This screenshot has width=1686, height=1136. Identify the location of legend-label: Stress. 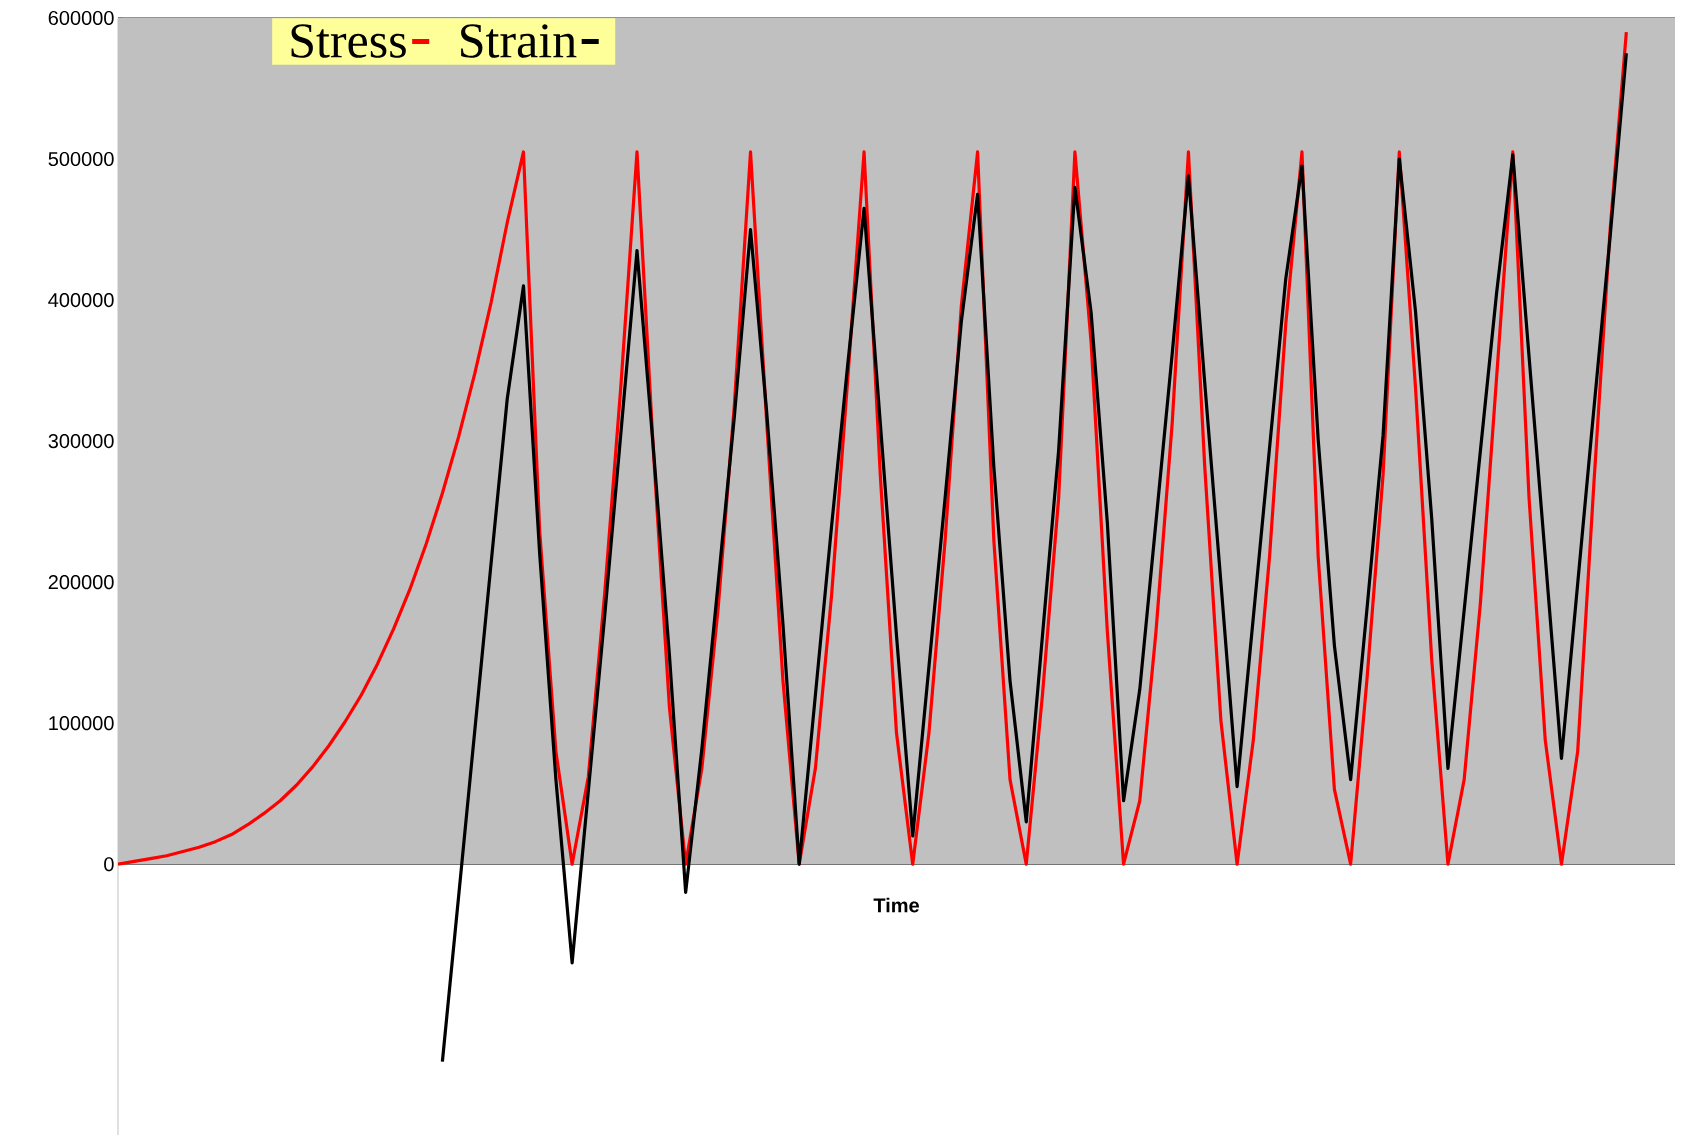
(348, 41).